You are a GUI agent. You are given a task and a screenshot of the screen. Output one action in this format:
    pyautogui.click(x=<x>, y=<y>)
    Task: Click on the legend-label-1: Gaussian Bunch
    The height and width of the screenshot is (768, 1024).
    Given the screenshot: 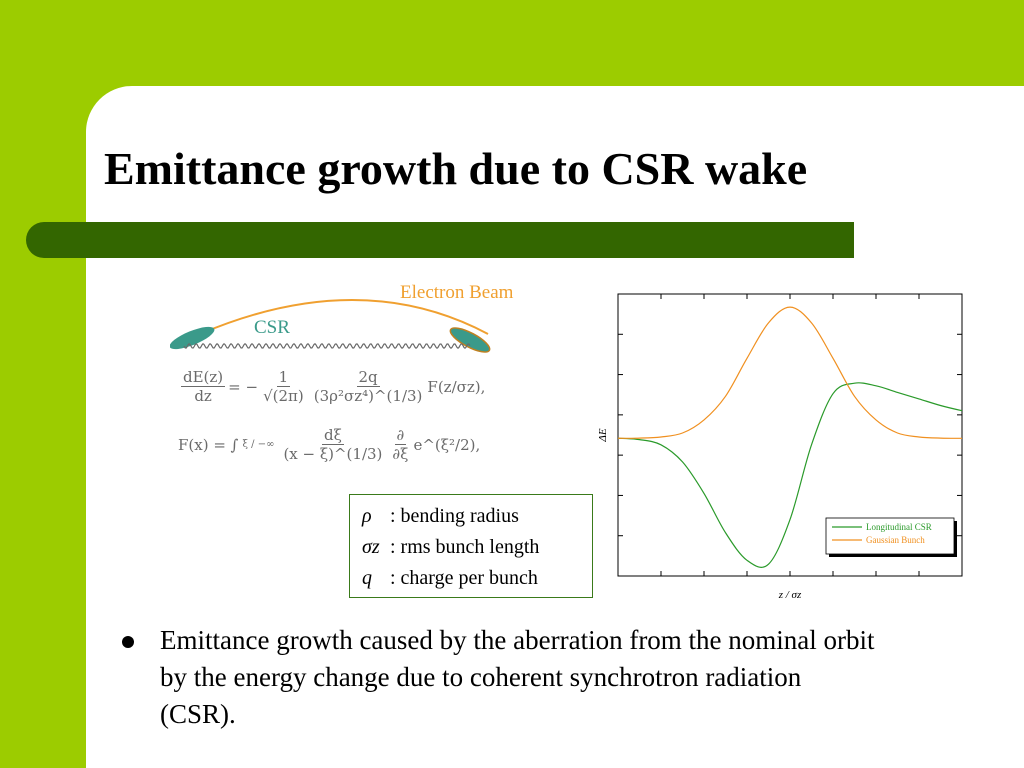 What is the action you would take?
    pyautogui.click(x=895, y=540)
    